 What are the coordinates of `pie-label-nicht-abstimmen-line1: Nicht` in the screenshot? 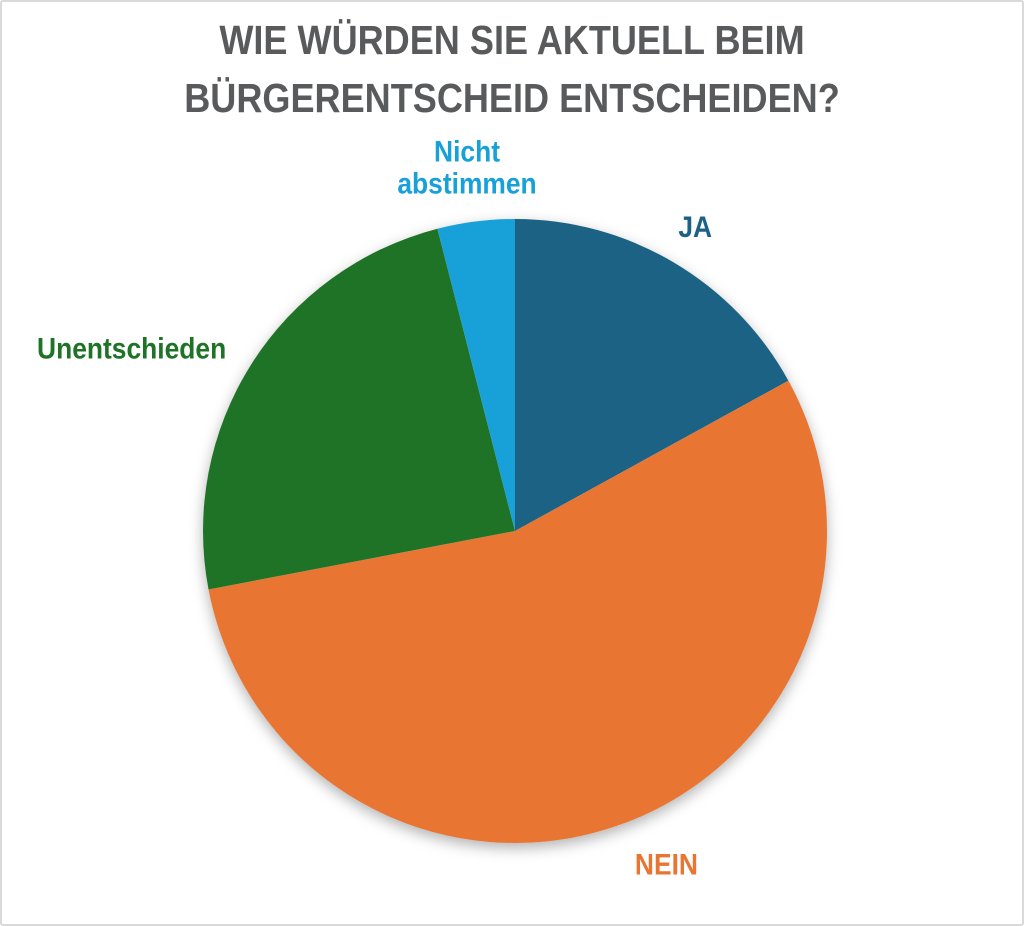 It's located at (467, 151).